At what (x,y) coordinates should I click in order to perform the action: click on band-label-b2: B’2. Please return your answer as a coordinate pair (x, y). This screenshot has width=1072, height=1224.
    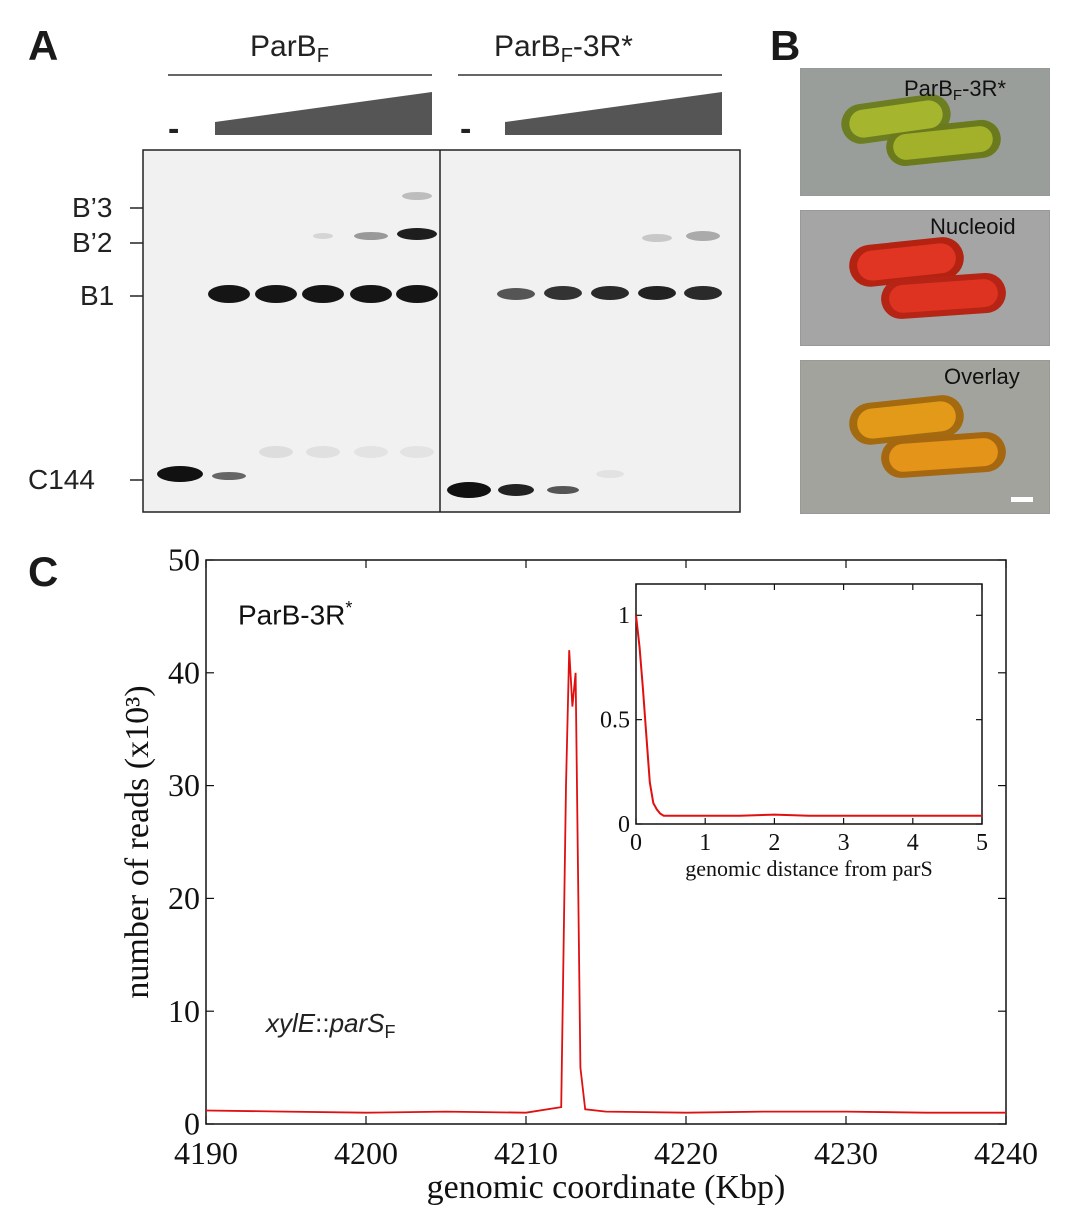
    Looking at the image, I should click on (92, 242).